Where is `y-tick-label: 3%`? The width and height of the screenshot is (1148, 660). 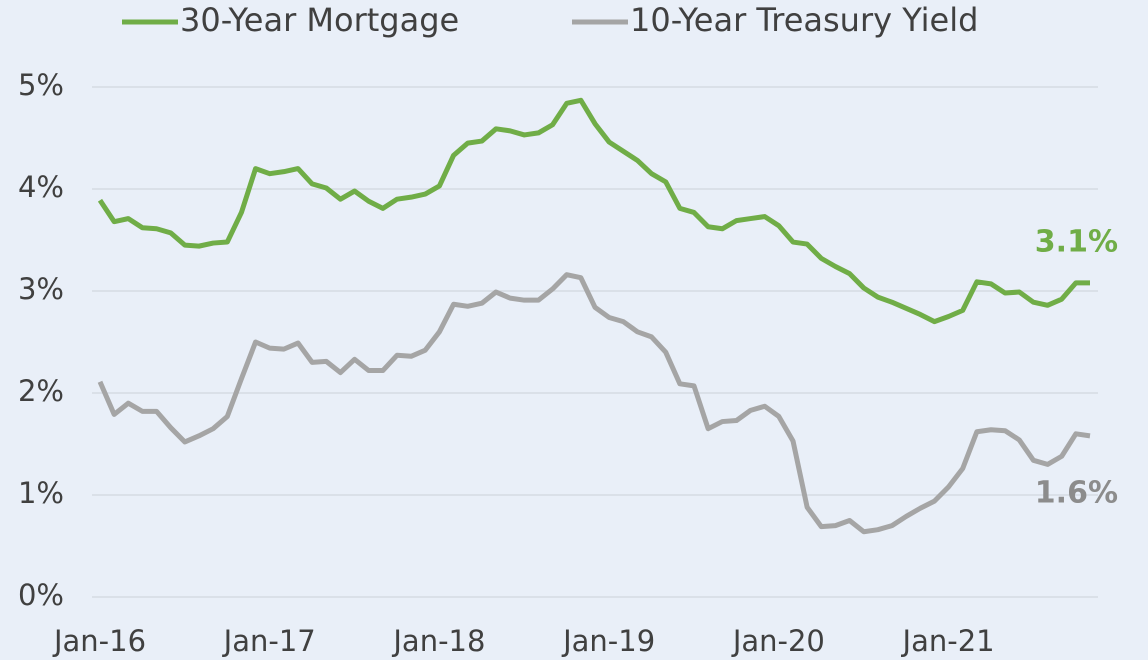
y-tick-label: 3% is located at coordinates (41, 289).